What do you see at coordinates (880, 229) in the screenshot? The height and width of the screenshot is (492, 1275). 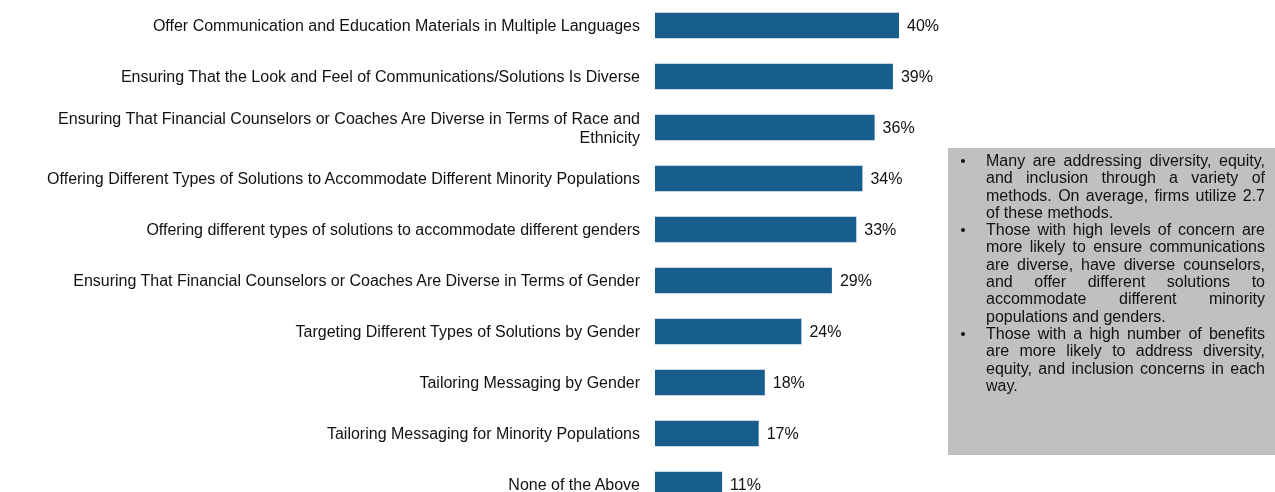 I see `data-label: 33%` at bounding box center [880, 229].